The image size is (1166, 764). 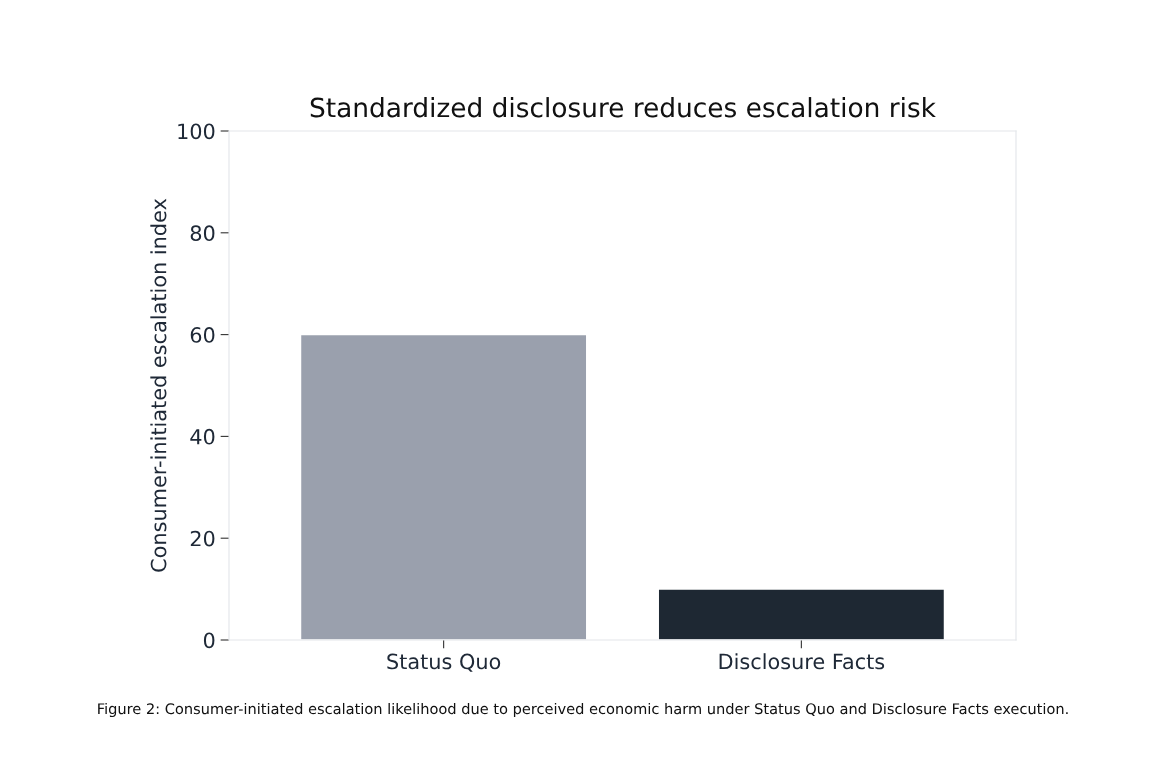 I want to click on x-tick-label: Disclosure Facts, so click(x=802, y=661).